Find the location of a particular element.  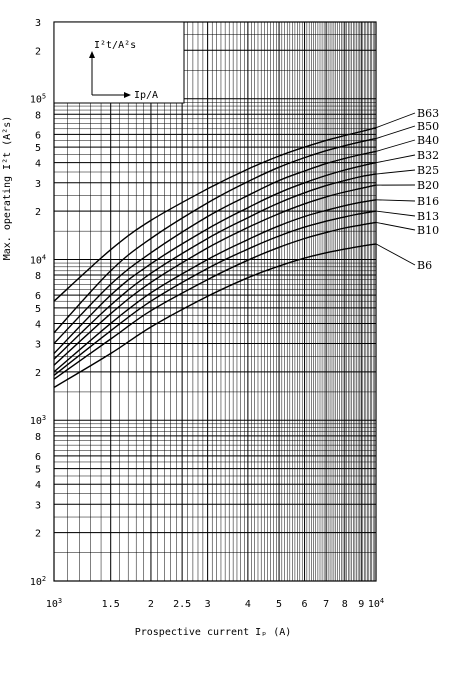

x-tick-label: 10⁴ is located at coordinates (376, 603).